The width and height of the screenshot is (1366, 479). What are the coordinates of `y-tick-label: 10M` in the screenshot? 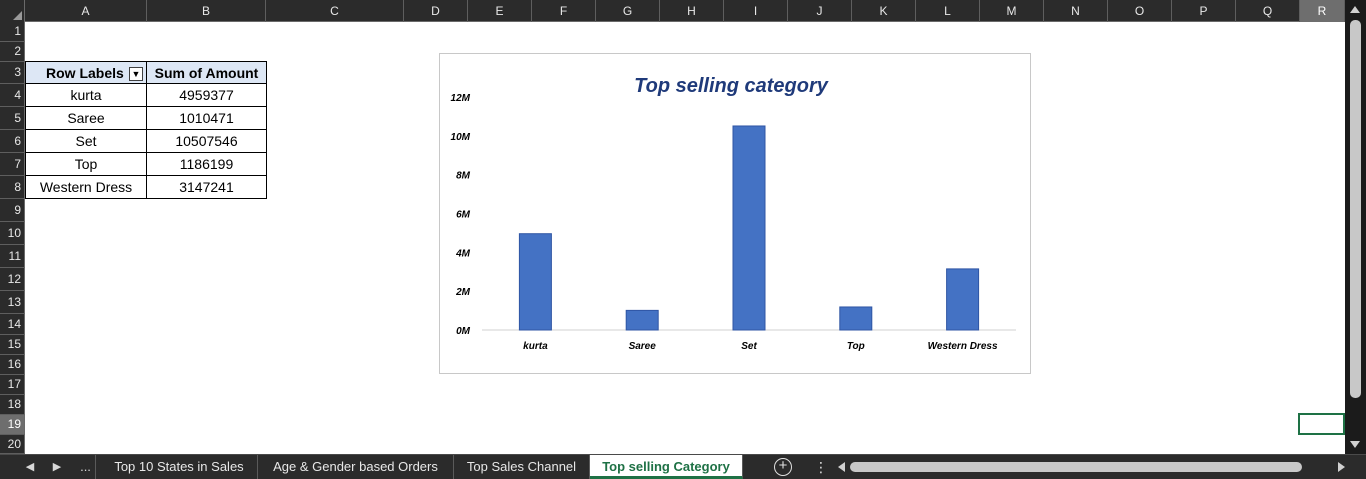 It's located at (461, 137).